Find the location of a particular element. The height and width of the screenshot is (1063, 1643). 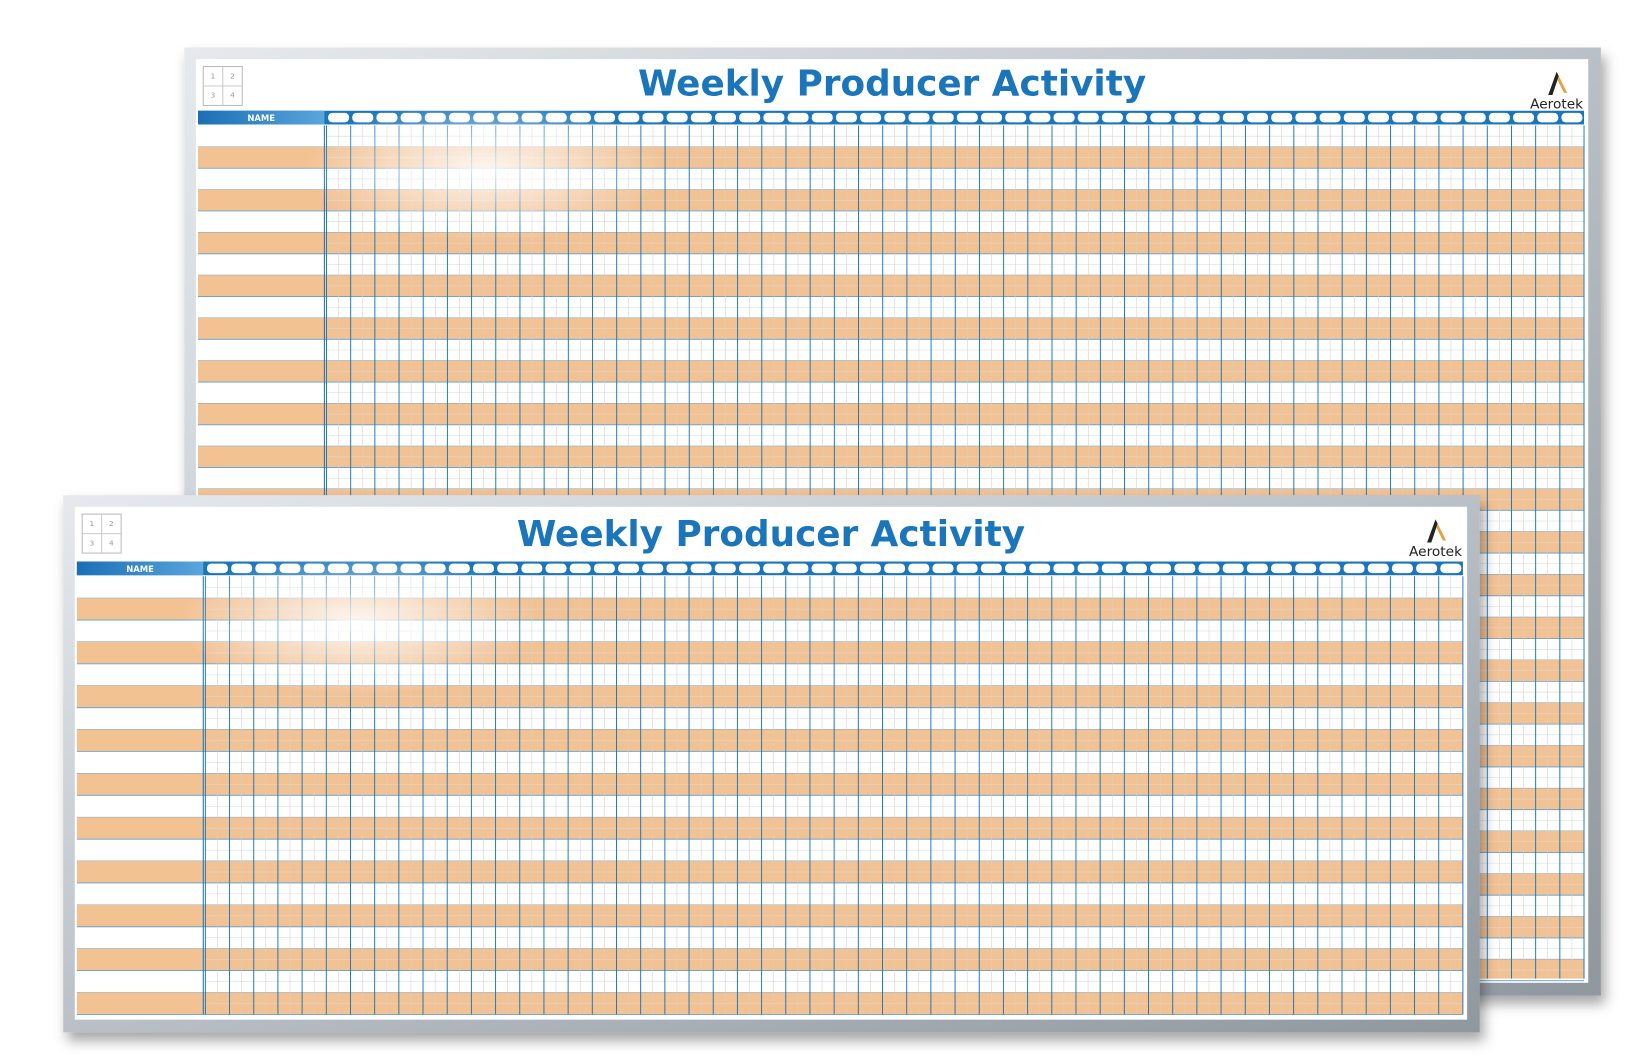

quadrant-number: 1 is located at coordinates (213, 75).